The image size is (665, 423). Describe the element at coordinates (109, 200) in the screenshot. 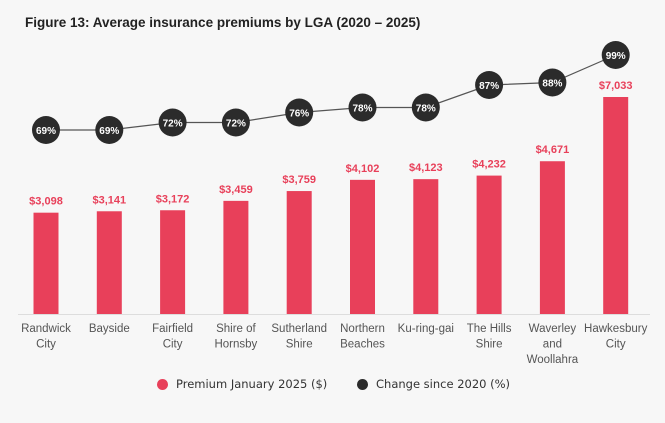

I see `bar-value-label: $3,141` at that location.